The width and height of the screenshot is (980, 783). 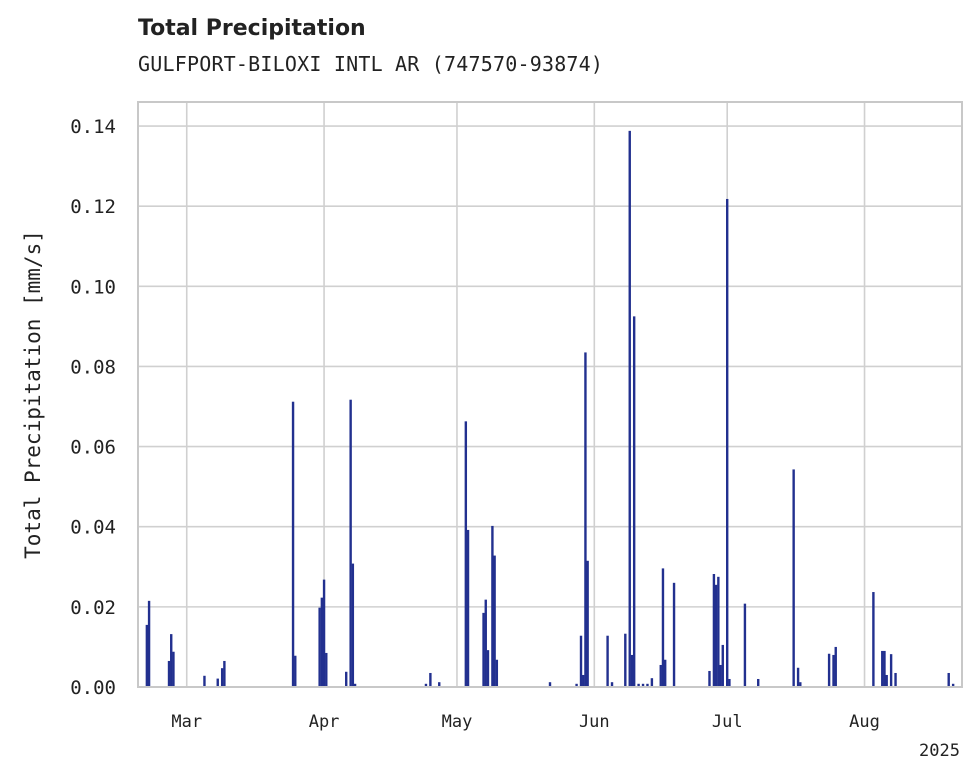 I want to click on chart-title: Total Precipitation, so click(x=252, y=28).